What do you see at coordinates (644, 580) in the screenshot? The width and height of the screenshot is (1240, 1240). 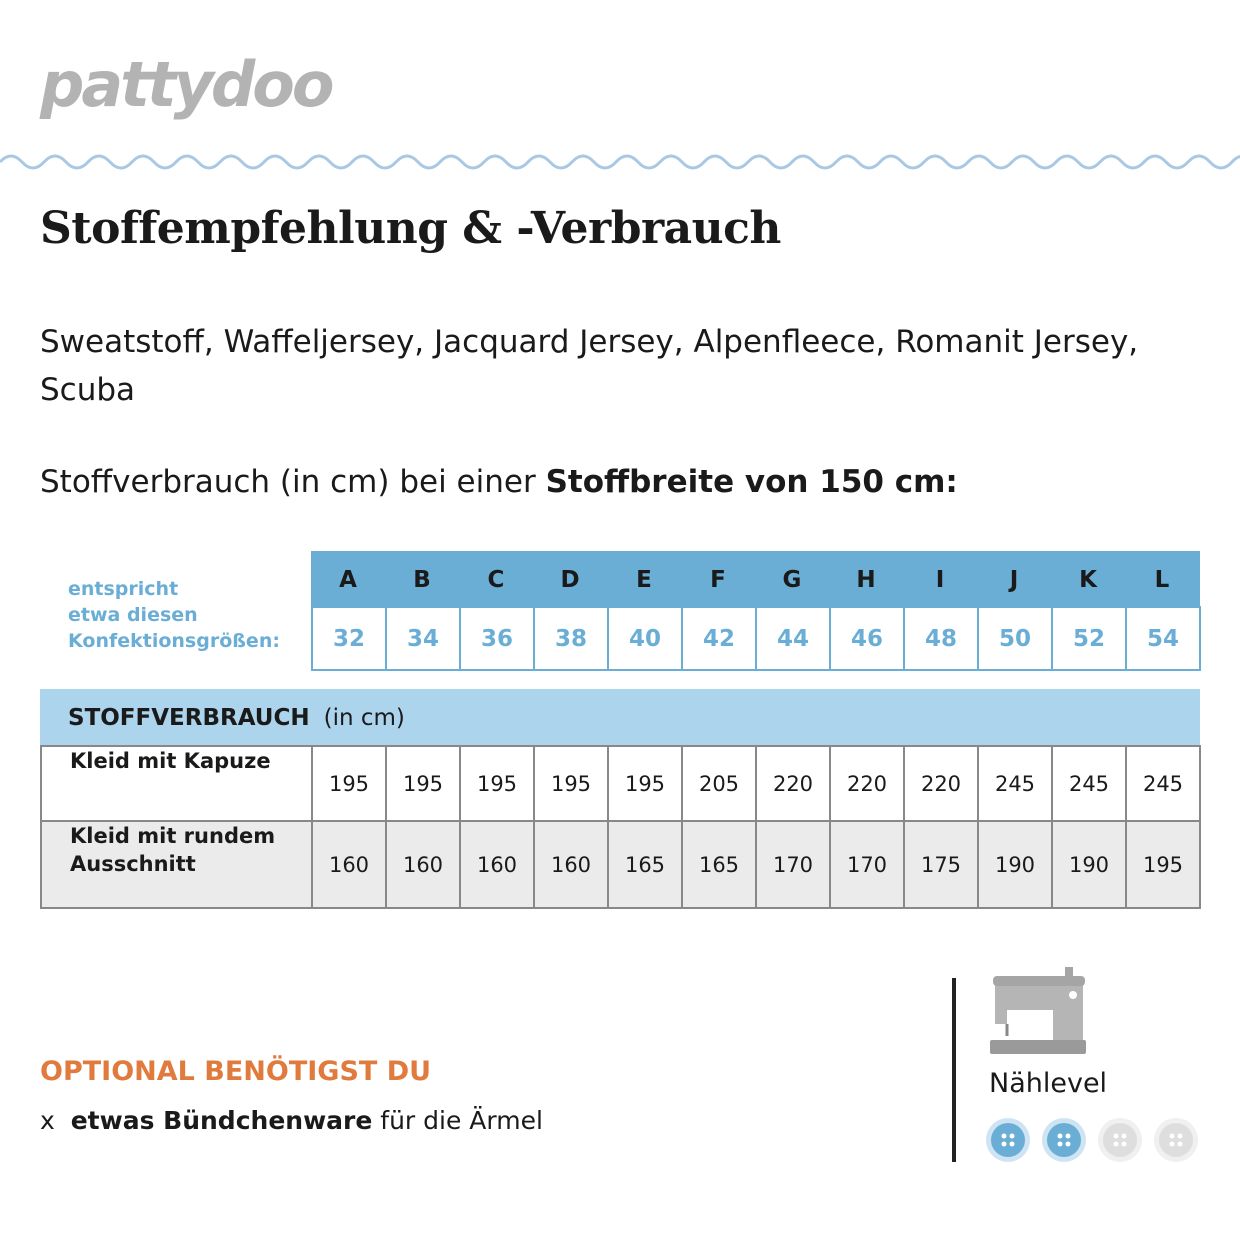 I see `size-letter: E` at bounding box center [644, 580].